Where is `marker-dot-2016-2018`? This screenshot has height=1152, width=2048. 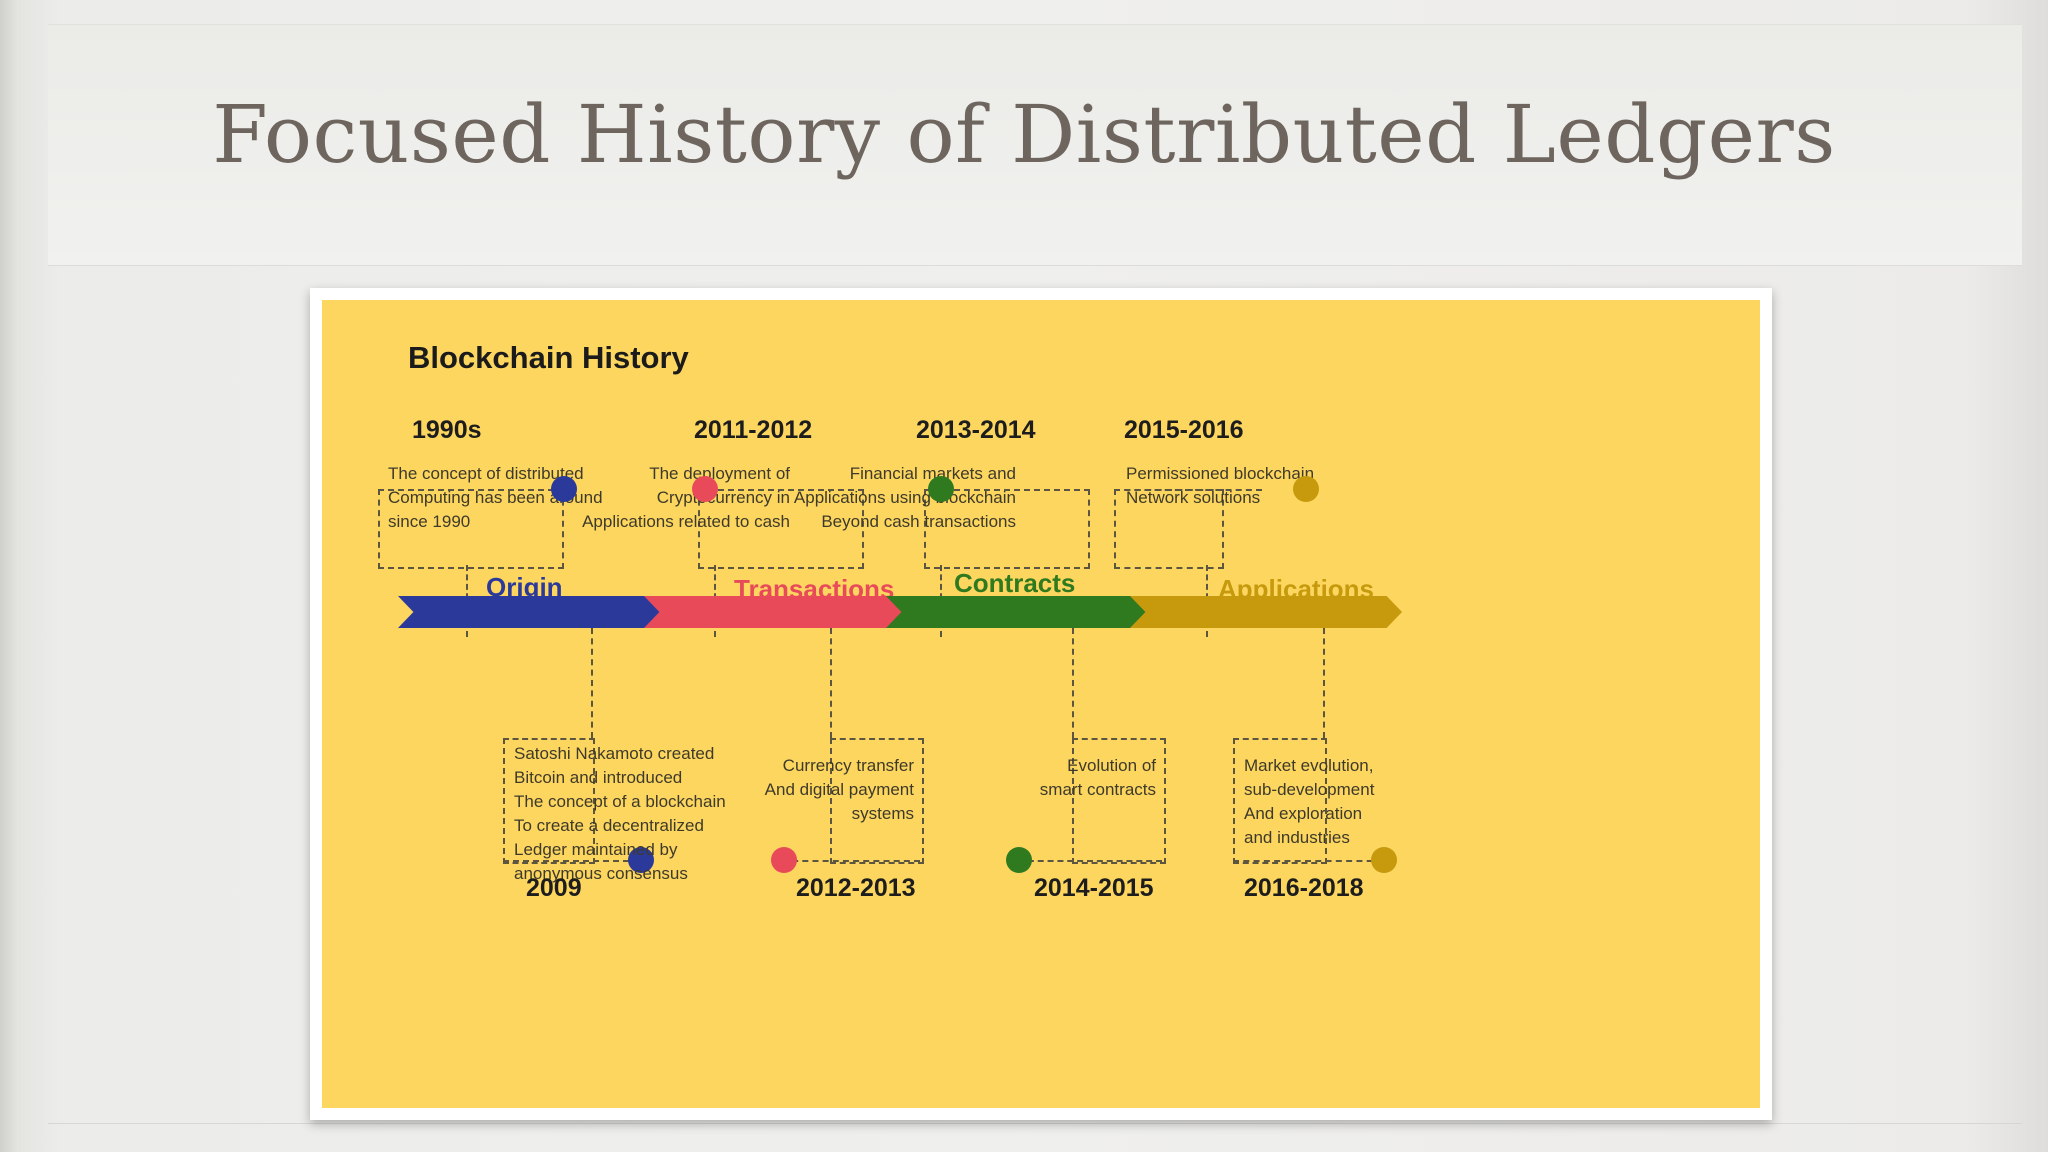 marker-dot-2016-2018 is located at coordinates (1384, 860).